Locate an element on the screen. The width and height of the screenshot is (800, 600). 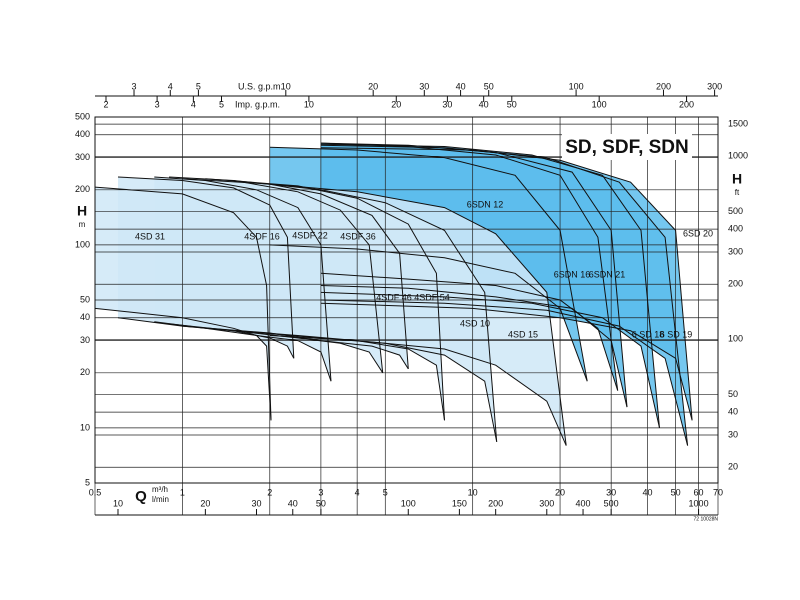
x2-tick-label: 20 is located at coordinates (205, 503).